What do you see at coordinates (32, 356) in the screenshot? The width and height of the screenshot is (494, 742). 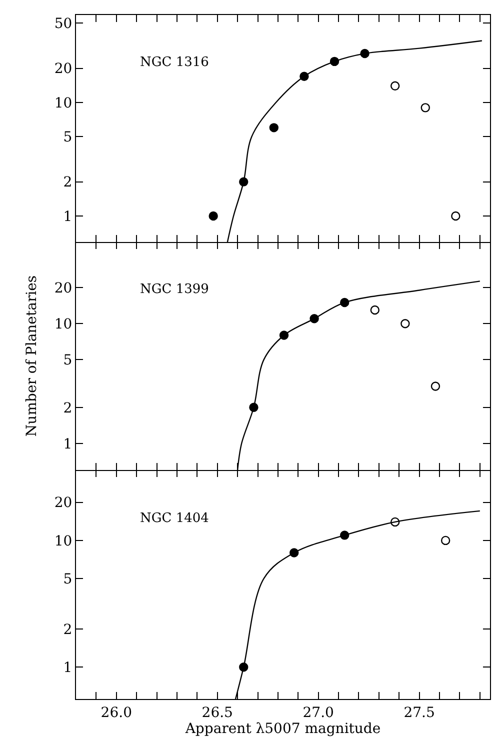 I see `y-axis-title: Number of Planetaries` at bounding box center [32, 356].